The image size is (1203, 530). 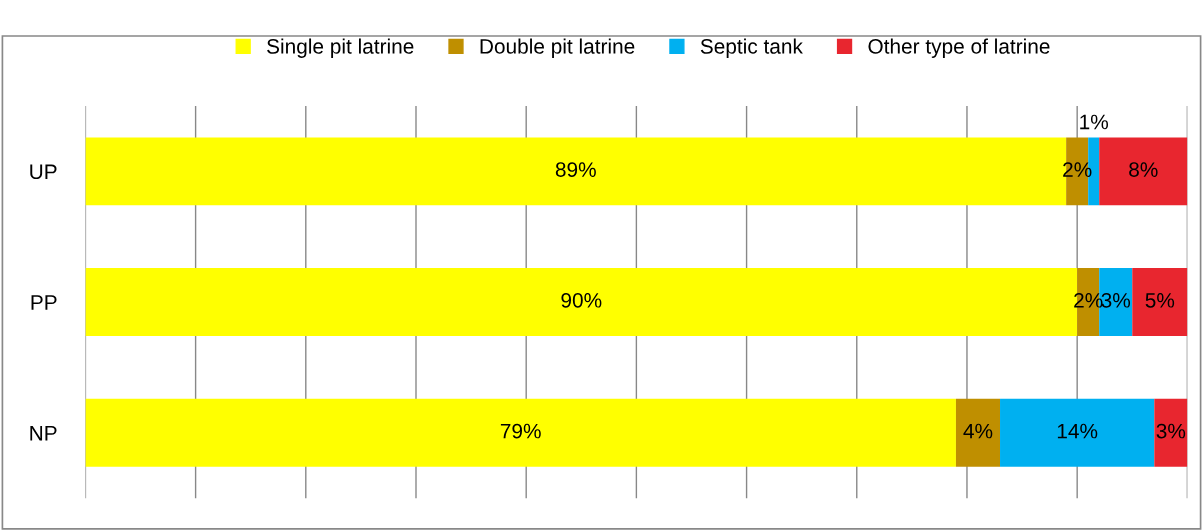 What do you see at coordinates (1094, 122) in the screenshot?
I see `data-label: 1%` at bounding box center [1094, 122].